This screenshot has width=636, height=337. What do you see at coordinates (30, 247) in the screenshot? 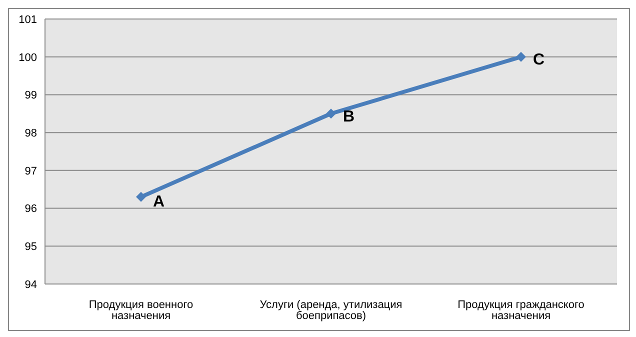
I see `y-tick-label: 95` at bounding box center [30, 247].